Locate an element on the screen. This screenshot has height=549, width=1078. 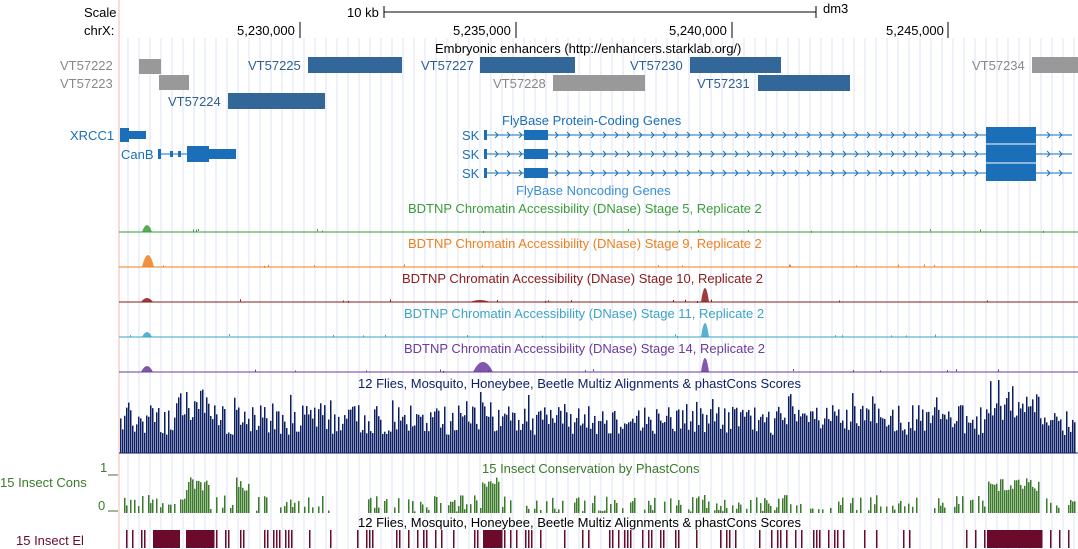
enhancer-label: VT57228 is located at coordinates (519, 83).